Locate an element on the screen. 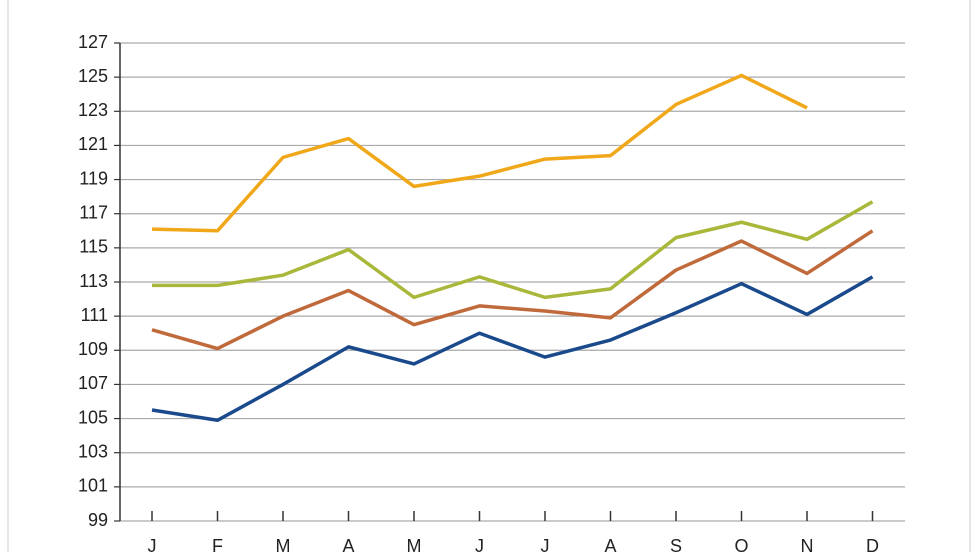  y-tick-label: 121 is located at coordinates (93, 144).